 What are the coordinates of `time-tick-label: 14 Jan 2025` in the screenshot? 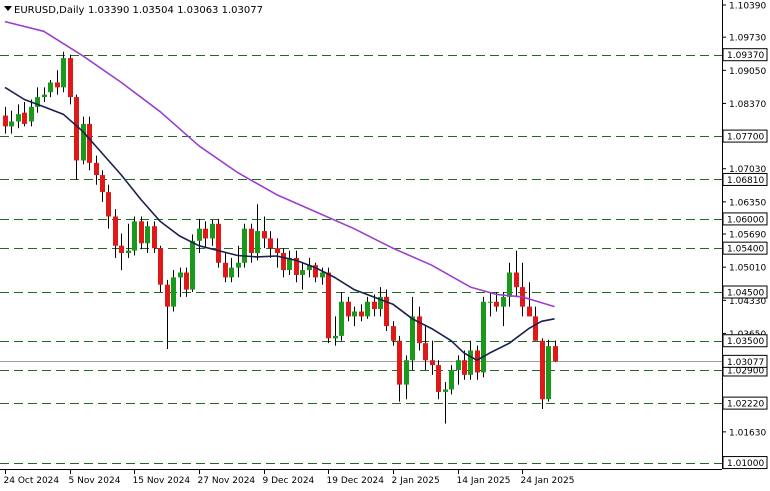 It's located at (484, 481).